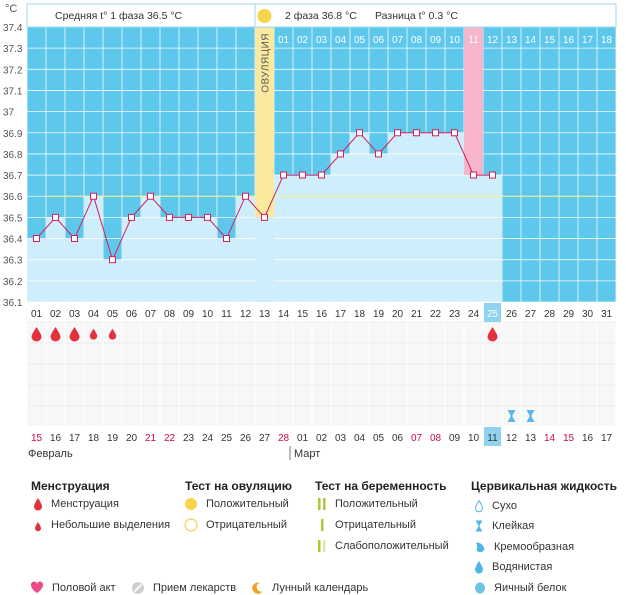  Describe the element at coordinates (550, 40) in the screenshot. I see `phase2-day-label: 15` at that location.